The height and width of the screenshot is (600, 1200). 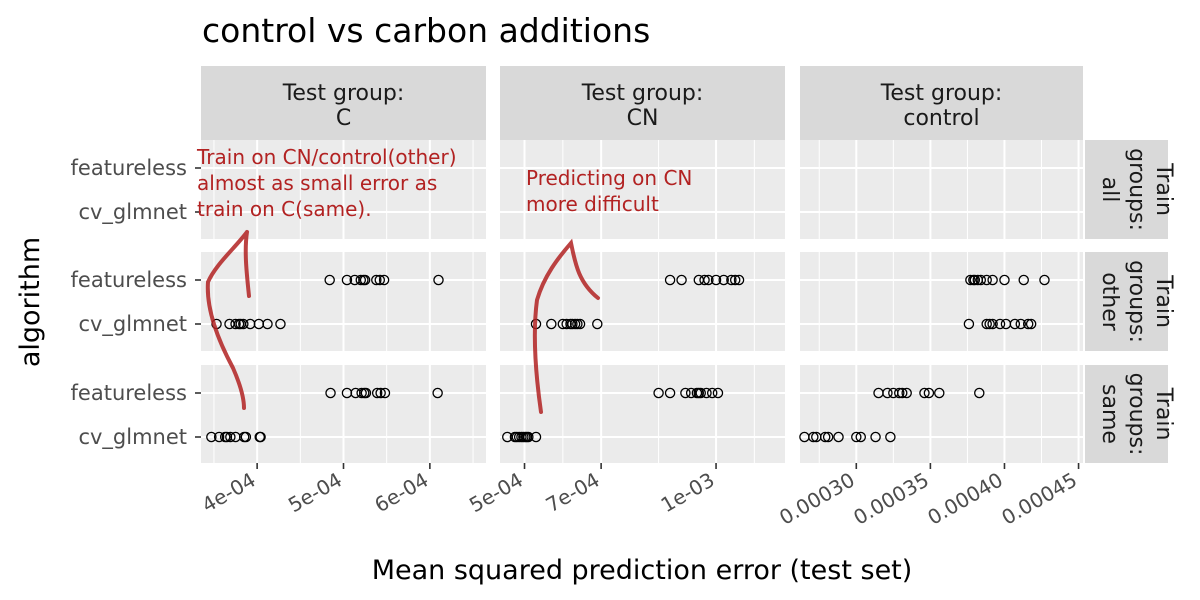 I want to click on row-strip-label: same, so click(x=1109, y=414).